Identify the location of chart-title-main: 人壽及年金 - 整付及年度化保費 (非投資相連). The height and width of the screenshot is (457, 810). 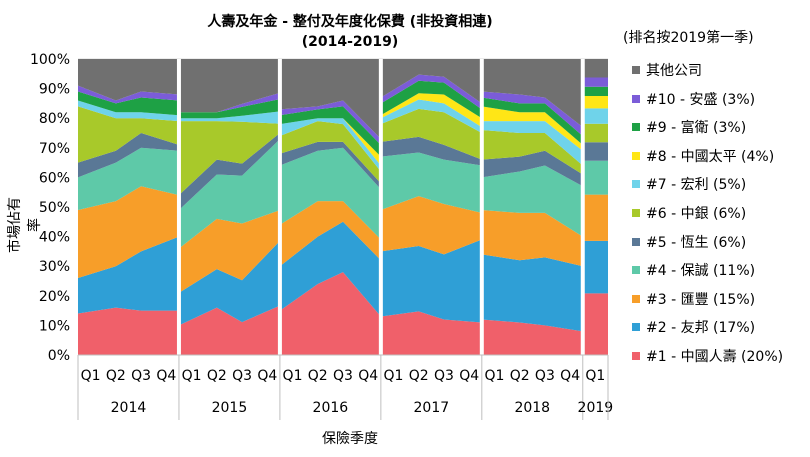
(350, 22).